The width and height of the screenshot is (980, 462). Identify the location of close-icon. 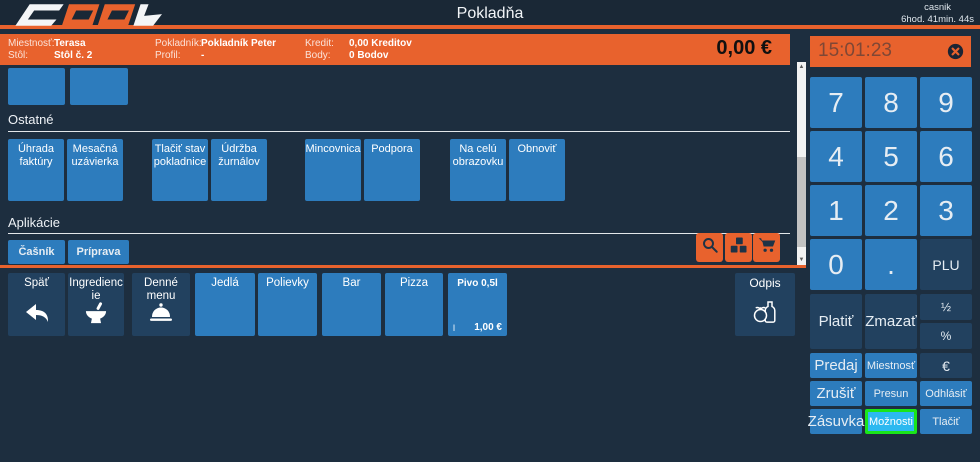
(955, 51).